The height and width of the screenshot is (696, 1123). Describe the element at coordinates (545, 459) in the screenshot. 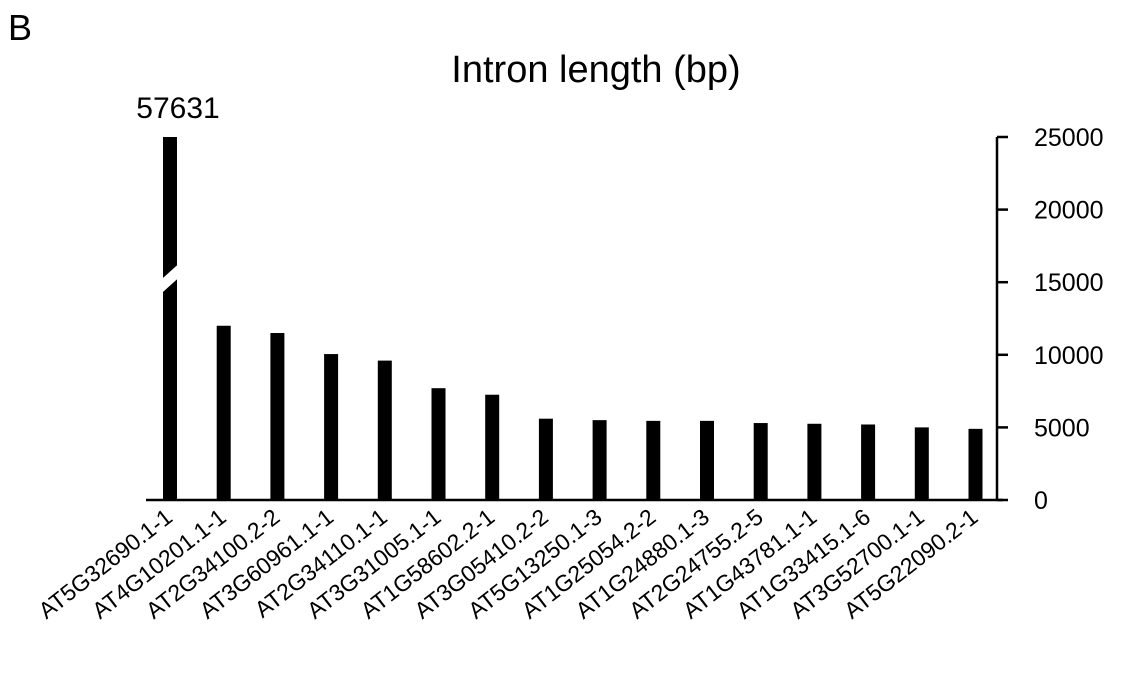

I see `bar-AT3G05410.2-2` at that location.